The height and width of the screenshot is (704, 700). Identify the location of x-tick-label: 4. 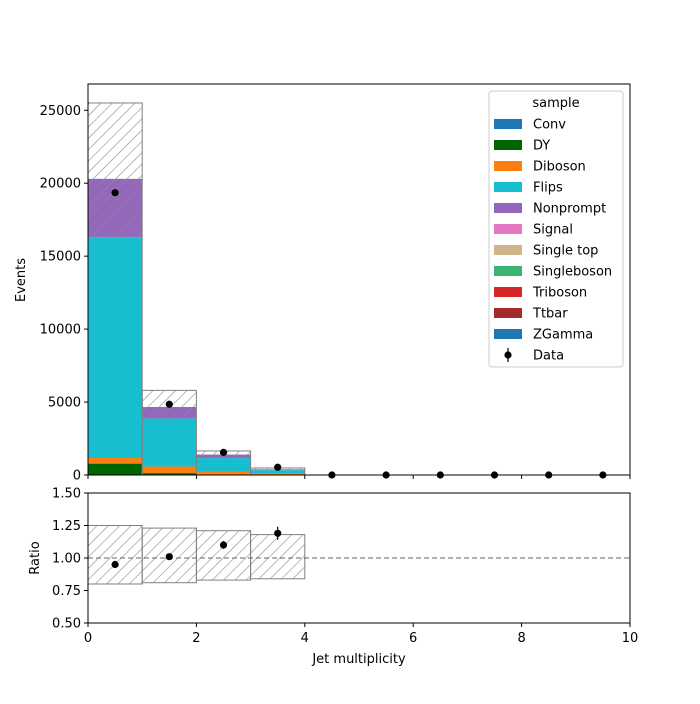
(305, 638).